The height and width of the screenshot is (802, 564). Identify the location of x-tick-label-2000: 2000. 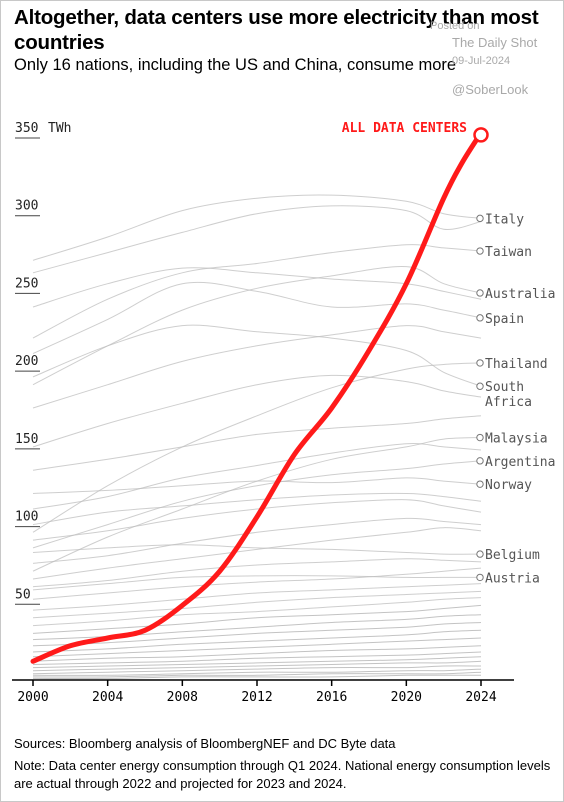
(32, 697).